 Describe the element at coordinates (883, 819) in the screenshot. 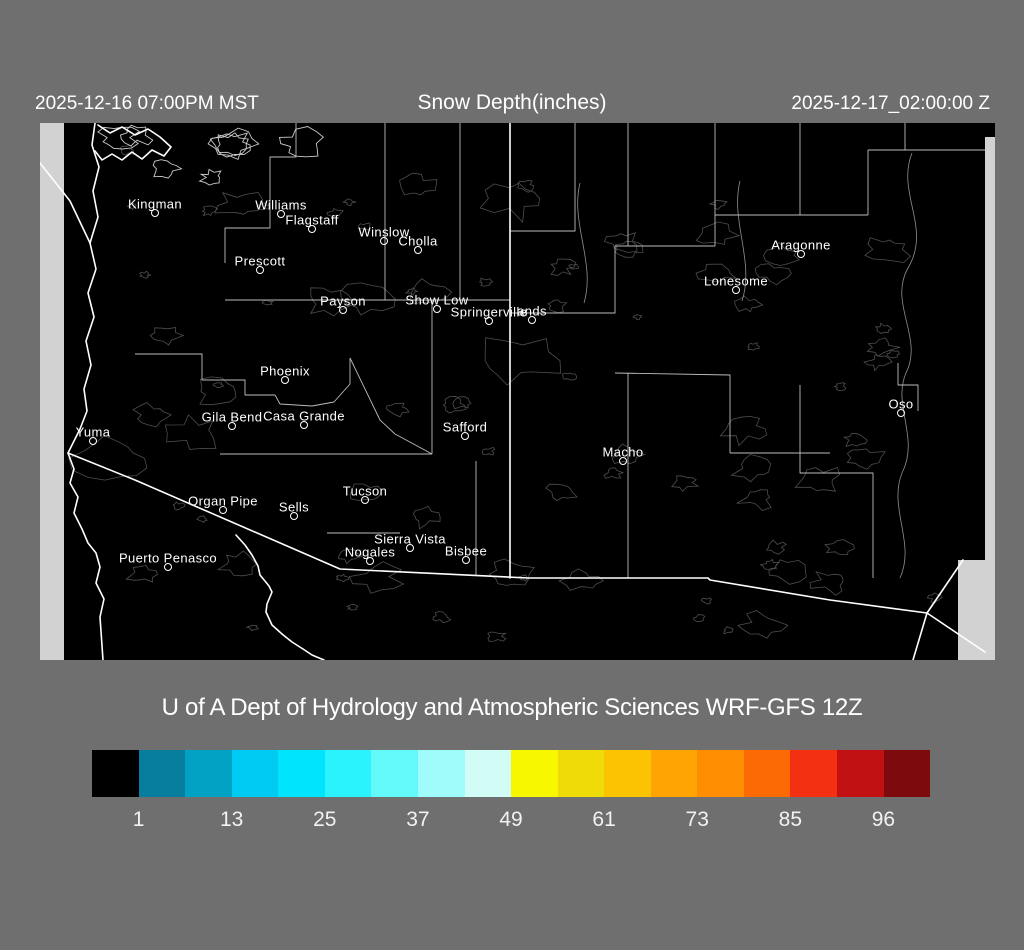

I see `colorbar-tick-label: 96` at that location.